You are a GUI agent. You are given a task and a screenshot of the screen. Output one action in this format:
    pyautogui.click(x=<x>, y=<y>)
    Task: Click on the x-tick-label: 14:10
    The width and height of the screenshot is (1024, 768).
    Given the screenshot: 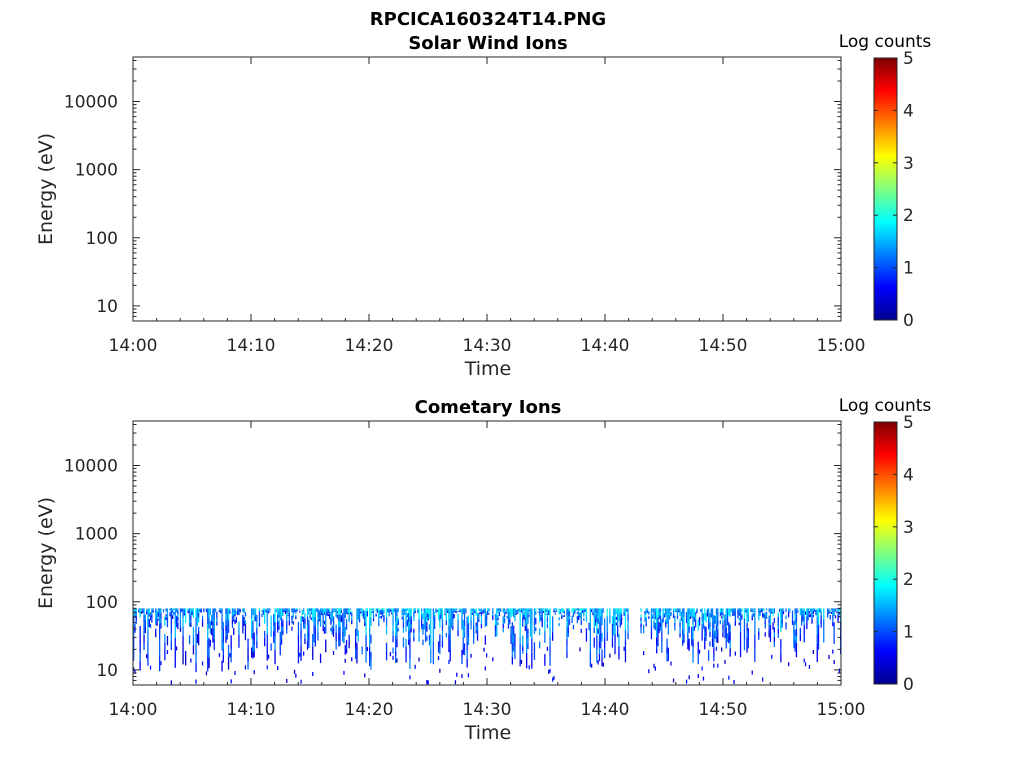 What is the action you would take?
    pyautogui.click(x=251, y=710)
    